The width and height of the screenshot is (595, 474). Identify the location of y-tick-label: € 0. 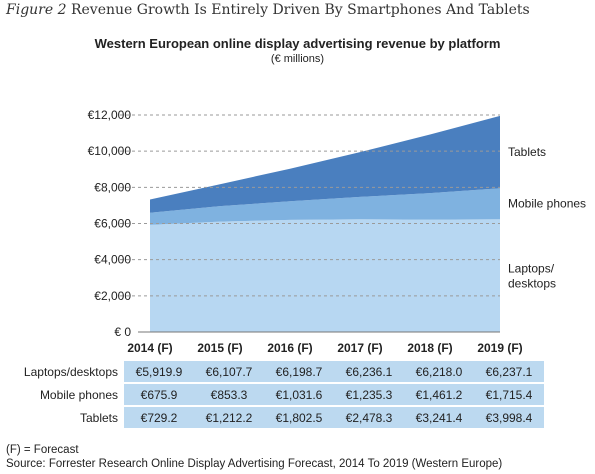
(122, 332).